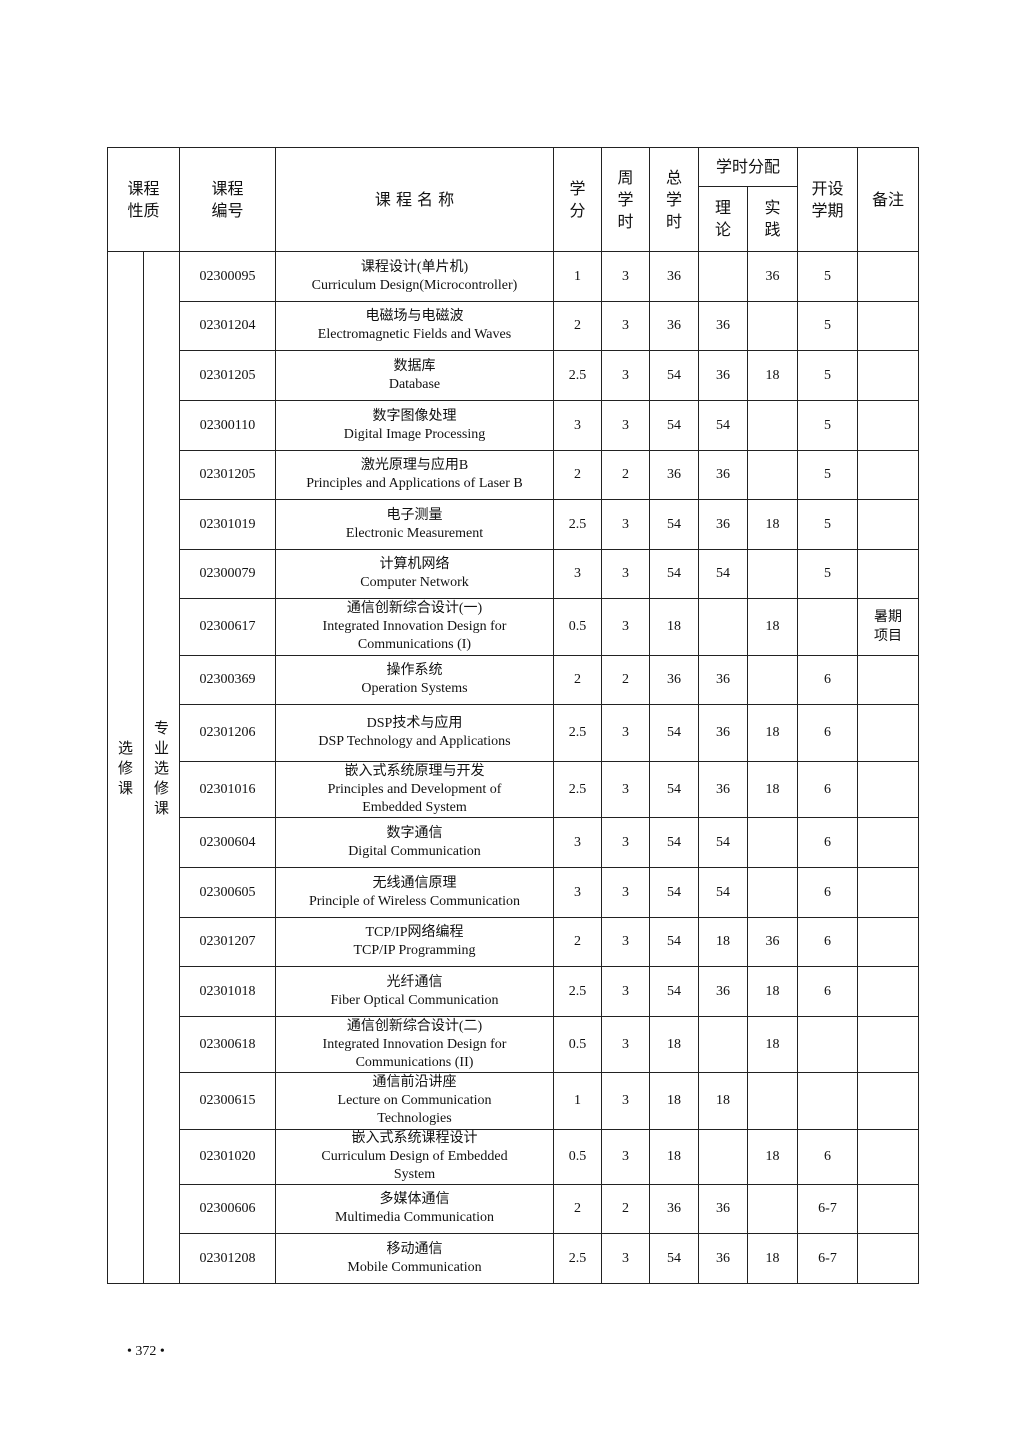  What do you see at coordinates (414, 991) in the screenshot?
I see `course-name: 光纤通信 Fiber Optical Communication` at bounding box center [414, 991].